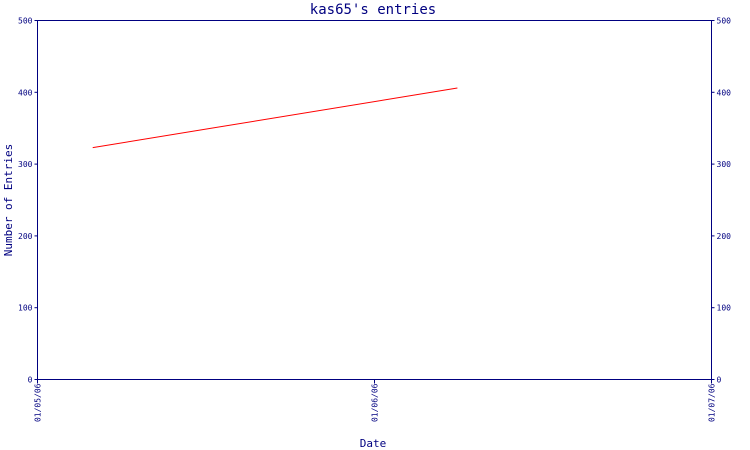 The image size is (750, 450). What do you see at coordinates (724, 164) in the screenshot?
I see `y-tick-label-right: 300` at bounding box center [724, 164].